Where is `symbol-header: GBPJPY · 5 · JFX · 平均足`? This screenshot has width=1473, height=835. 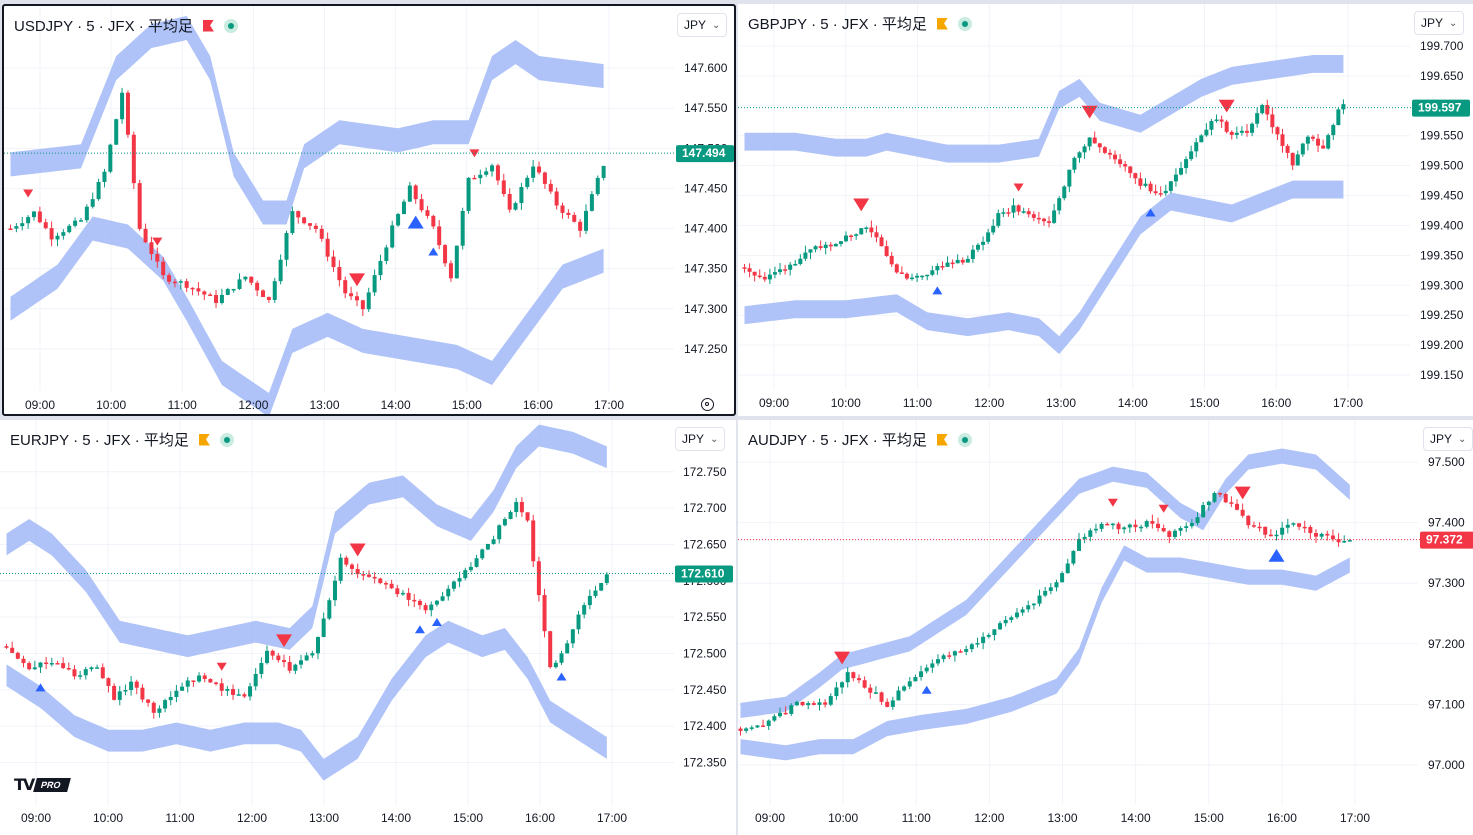 symbol-header: GBPJPY · 5 · JFX · 平均足 is located at coordinates (860, 23).